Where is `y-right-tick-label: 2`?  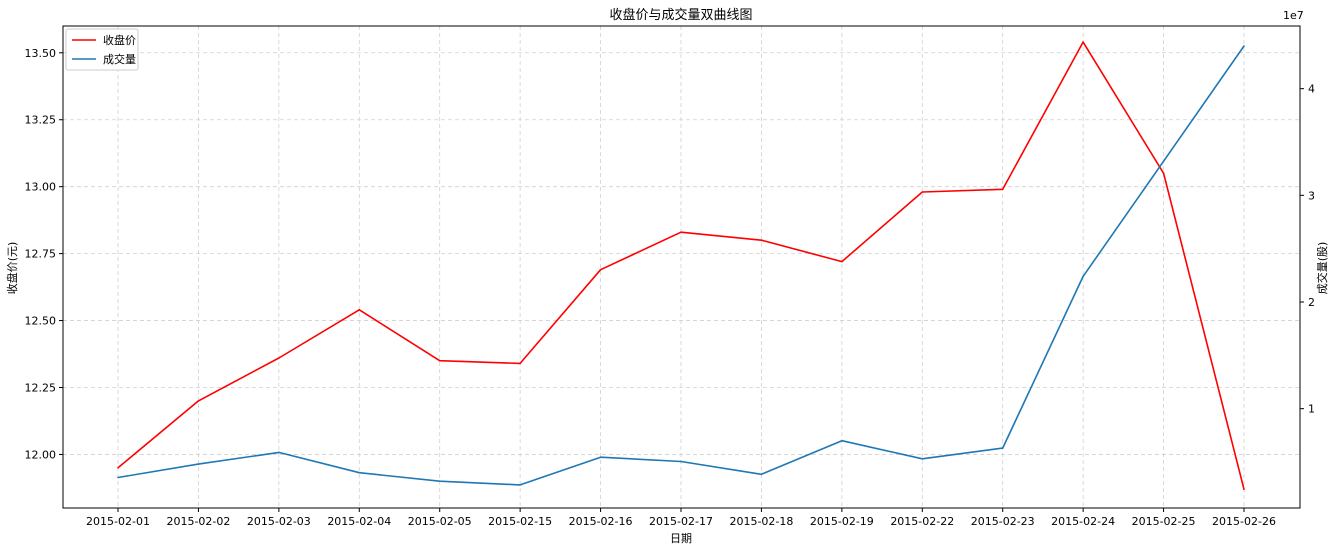 y-right-tick-label: 2 is located at coordinates (1311, 302).